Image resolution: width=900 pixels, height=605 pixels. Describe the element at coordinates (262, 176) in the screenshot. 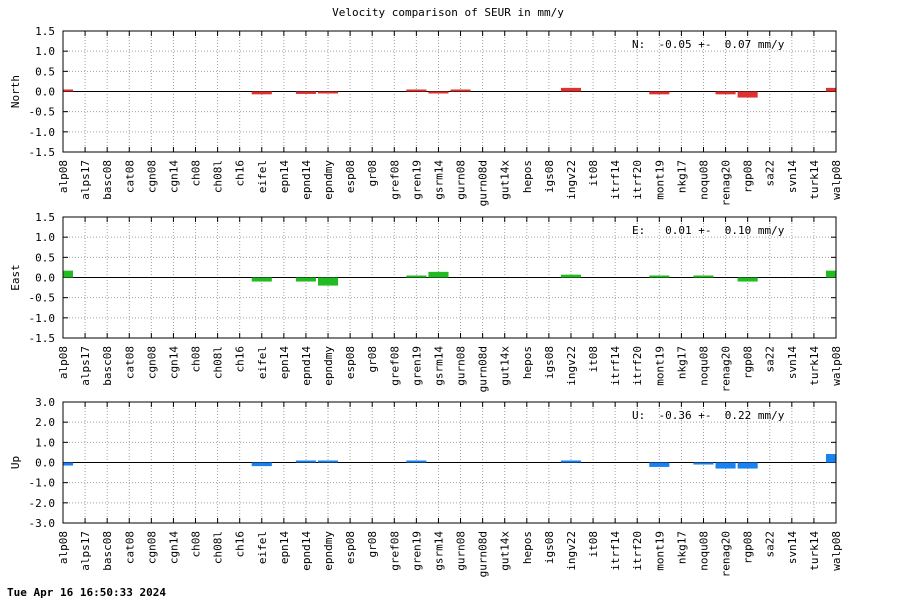

I see `x-tick-label: eifel` at that location.